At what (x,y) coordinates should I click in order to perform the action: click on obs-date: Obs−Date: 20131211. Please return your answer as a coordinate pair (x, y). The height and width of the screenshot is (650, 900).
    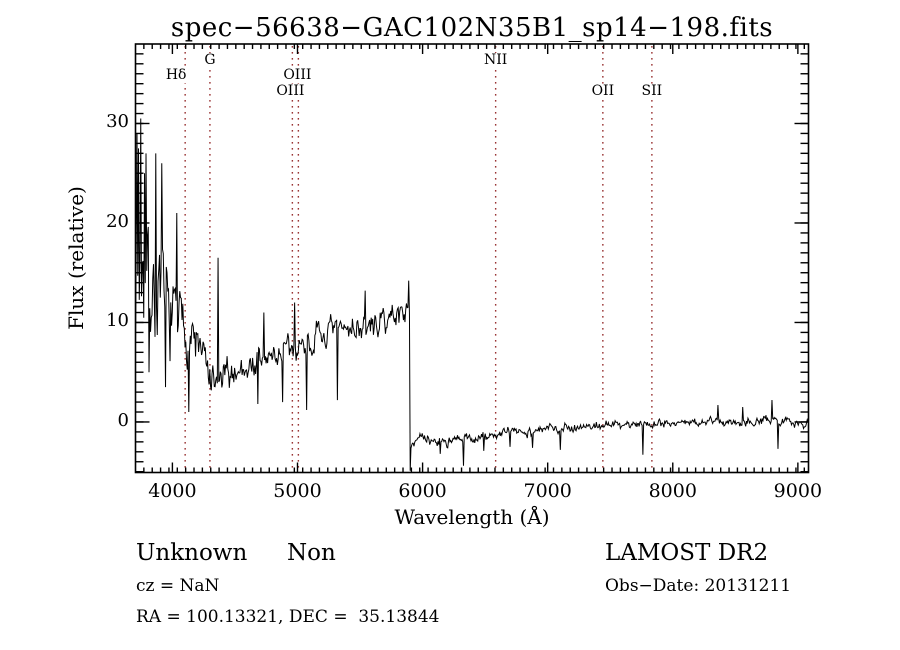
    Looking at the image, I should click on (698, 586).